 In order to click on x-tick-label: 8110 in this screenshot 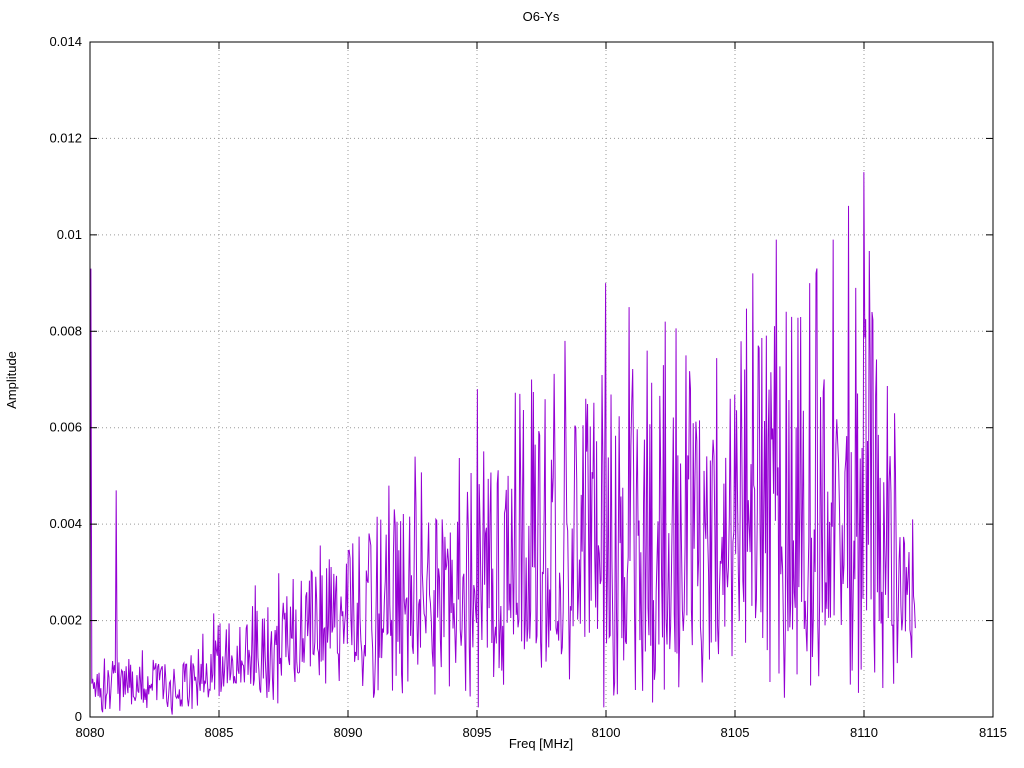, I will do `click(864, 732)`.